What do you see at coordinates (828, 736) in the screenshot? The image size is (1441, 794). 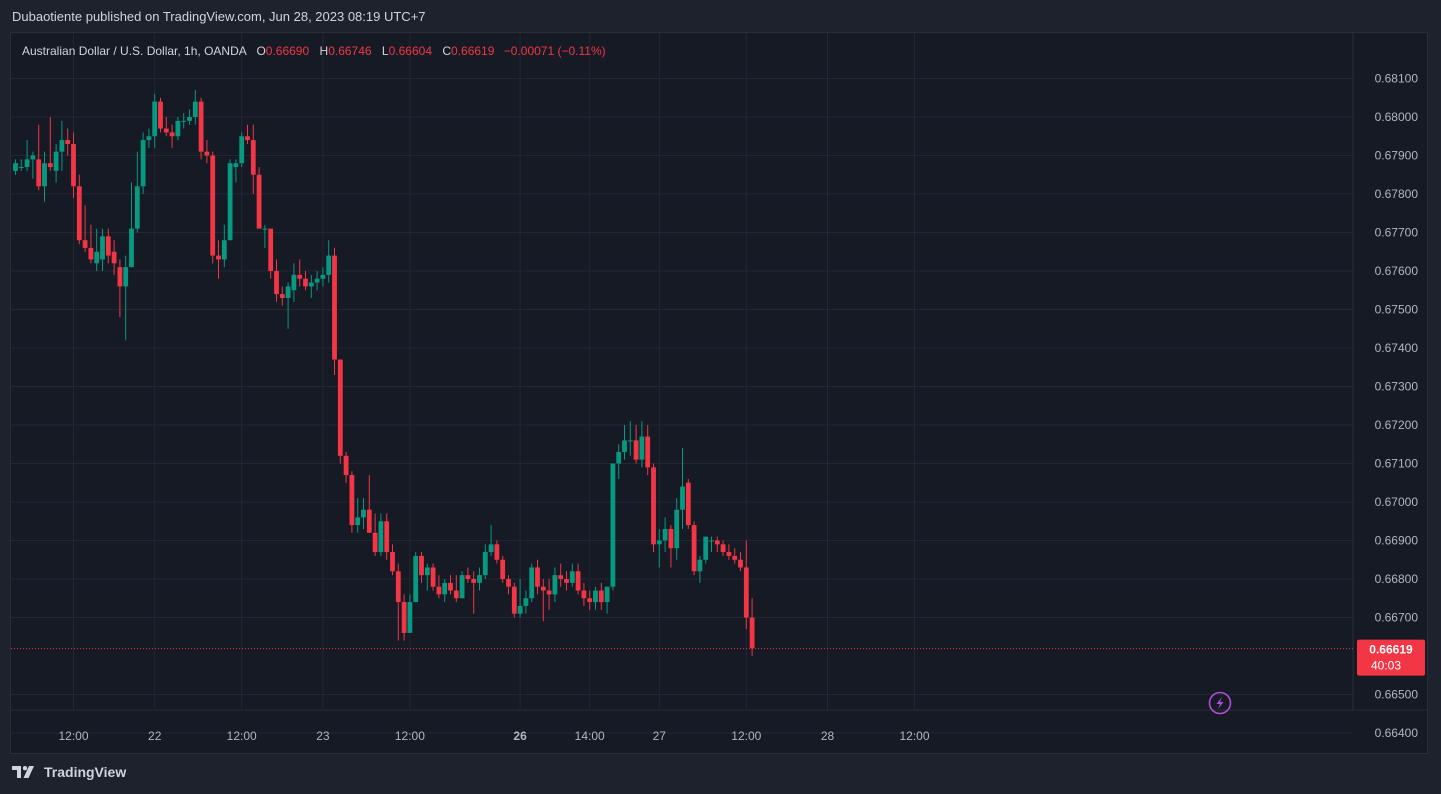 I see `x-tick-label: 28` at bounding box center [828, 736].